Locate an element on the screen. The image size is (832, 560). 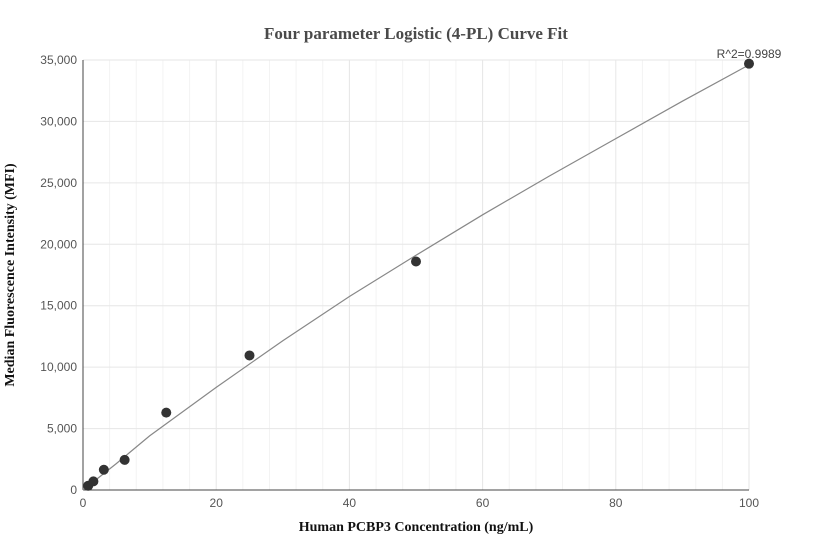
x-tick-labels: 0 20 40 60 80 100 is located at coordinates (420, 503).